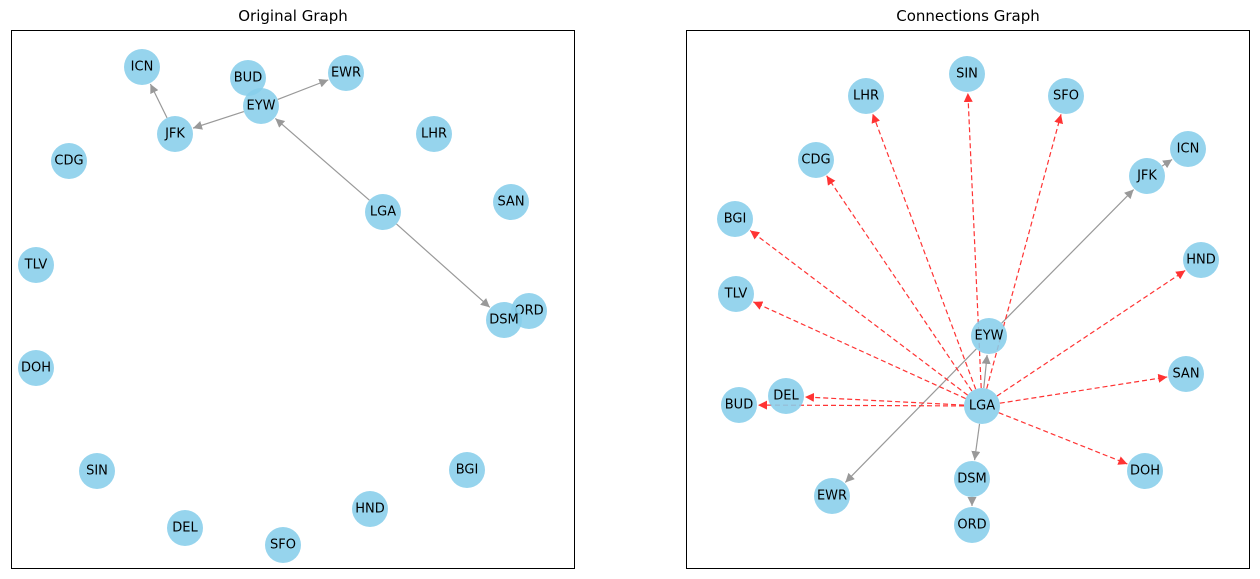  I want to click on original-node-tlv: TLV, so click(36, 265).